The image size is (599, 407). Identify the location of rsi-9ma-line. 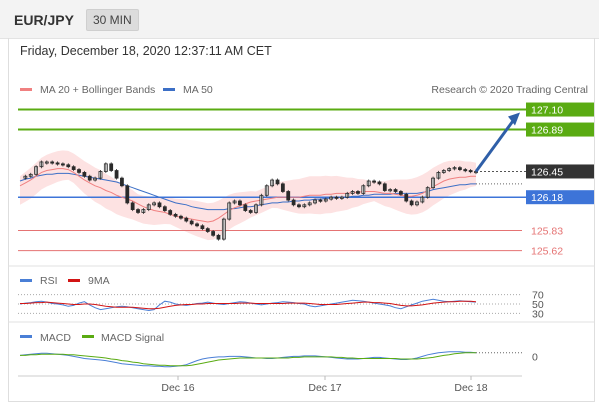
(248, 305).